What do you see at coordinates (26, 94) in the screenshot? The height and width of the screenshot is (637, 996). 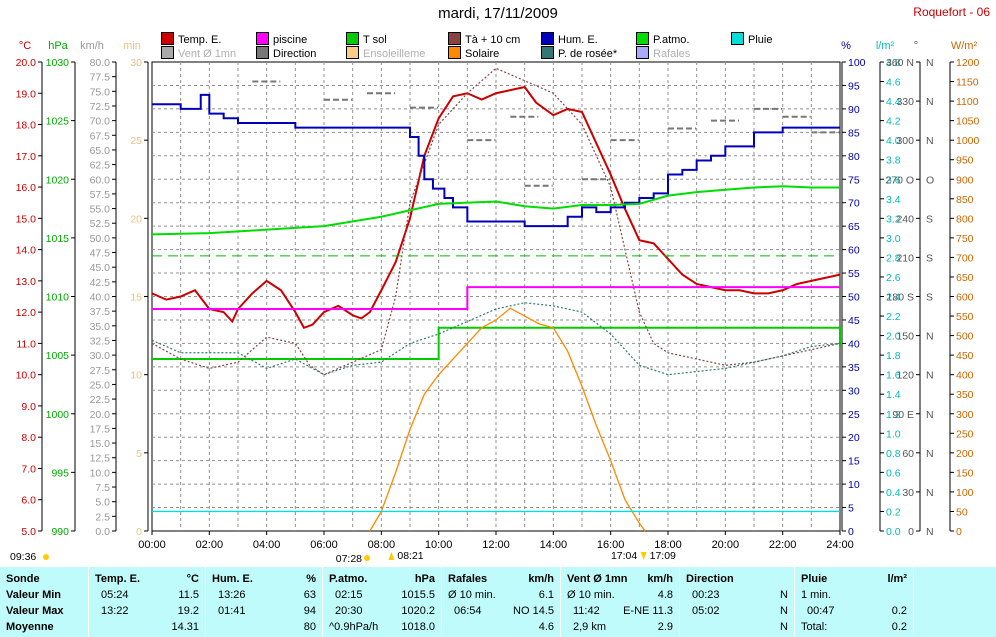 I see `temp-axis-tick-label: 19.0` at bounding box center [26, 94].